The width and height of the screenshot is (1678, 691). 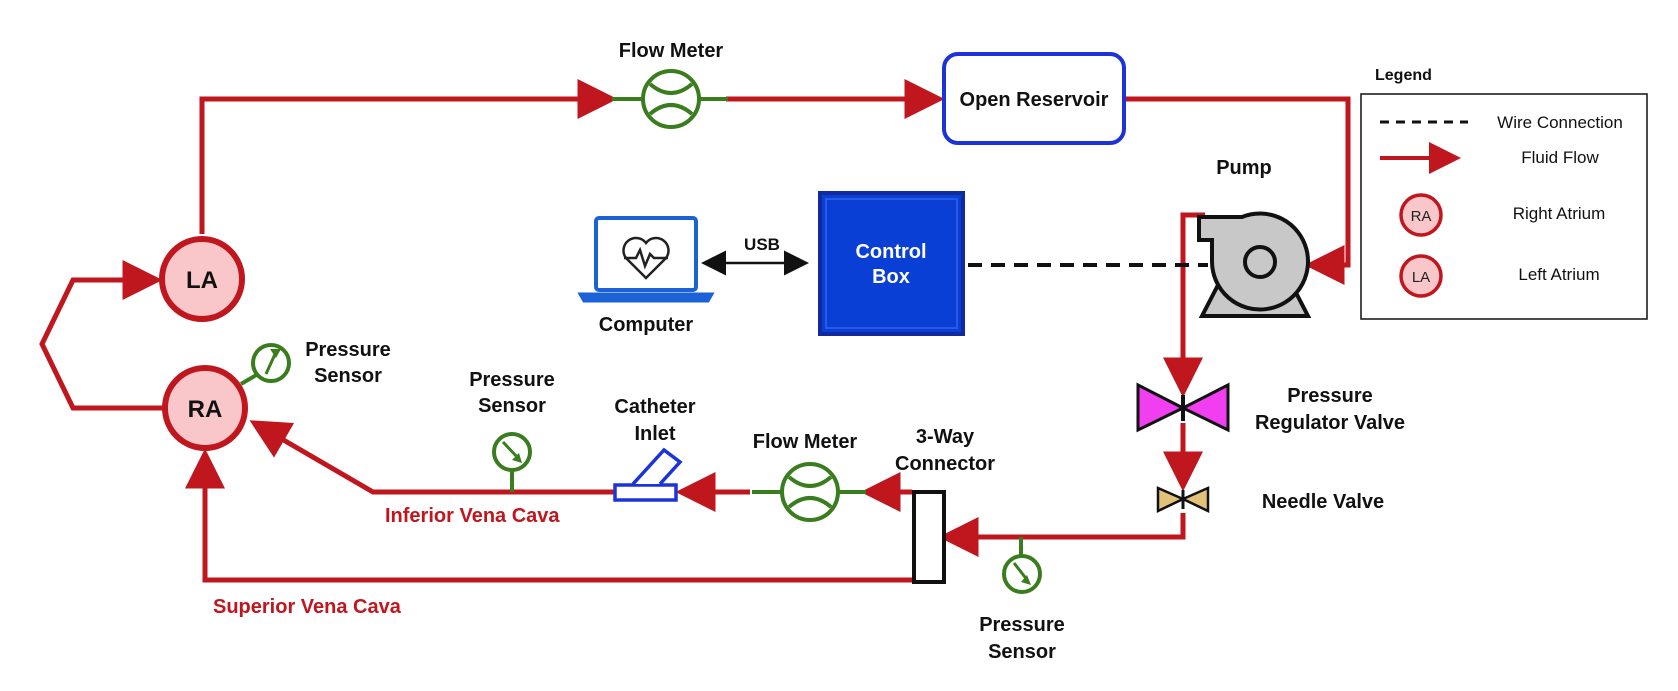 What do you see at coordinates (1323, 502) in the screenshot?
I see `needle-valve-label: Needle Valve` at bounding box center [1323, 502].